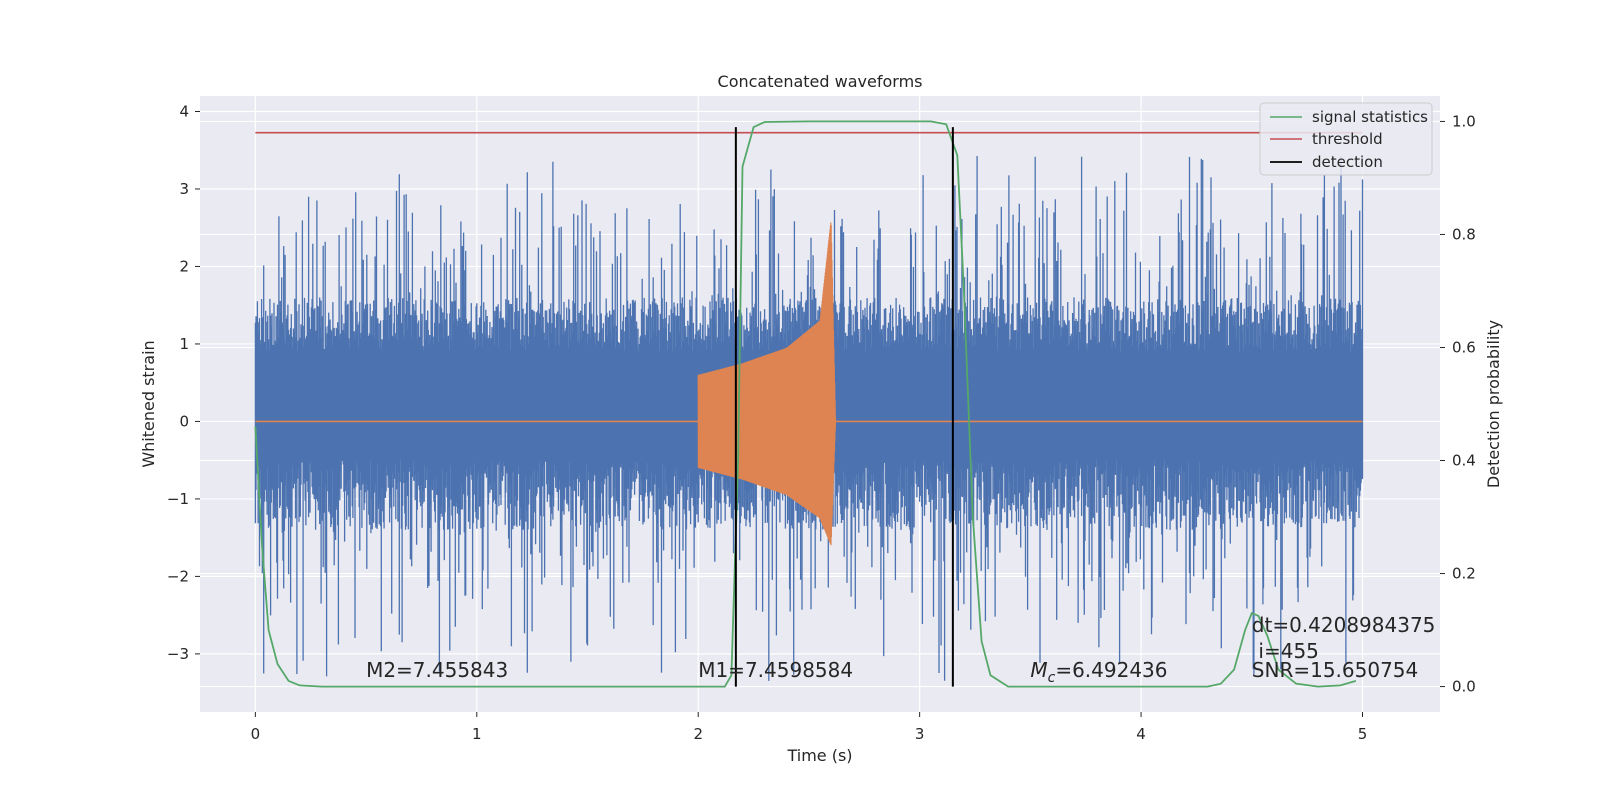  I want to click on x-tick-label: 1, so click(477, 734).